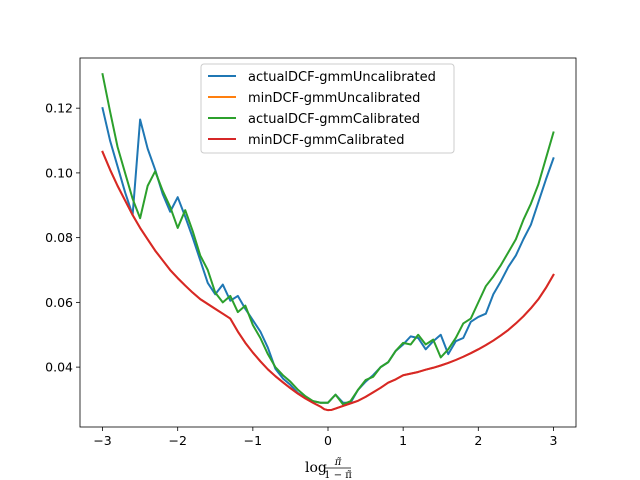 This screenshot has height=480, width=640. I want to click on x-axis-label: log π̃ 1 − π̃, so click(328, 468).